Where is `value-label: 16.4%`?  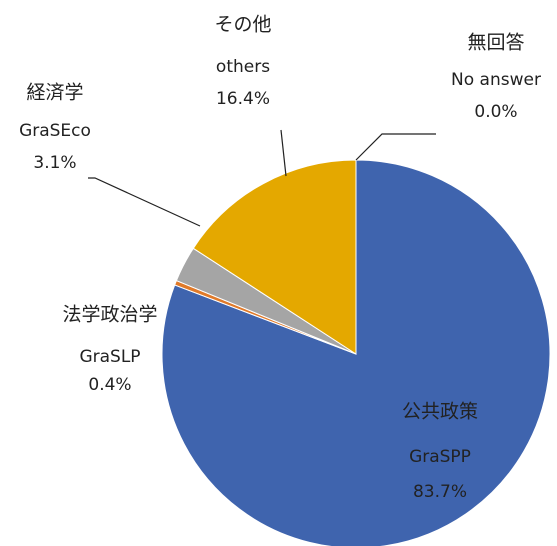
value-label: 16.4% is located at coordinates (243, 99).